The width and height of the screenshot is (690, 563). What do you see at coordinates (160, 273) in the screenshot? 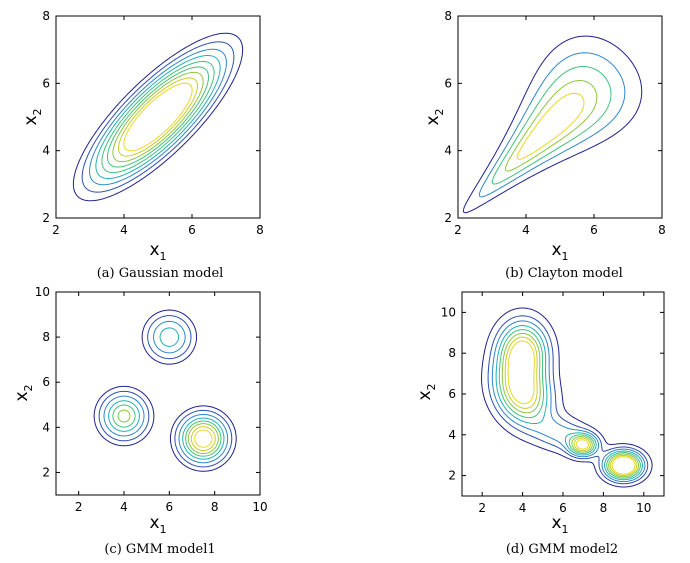
I see `caption-a: (a) Gaussian model` at bounding box center [160, 273].